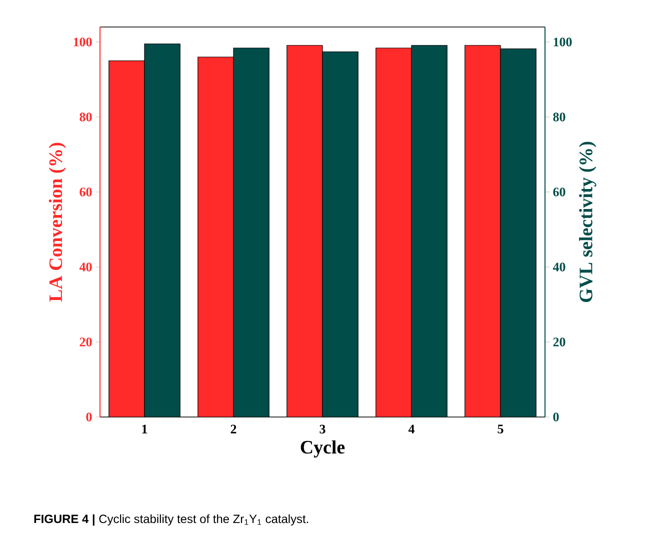 The height and width of the screenshot is (548, 654). What do you see at coordinates (86, 342) in the screenshot?
I see `y-tick-label: 20` at bounding box center [86, 342].